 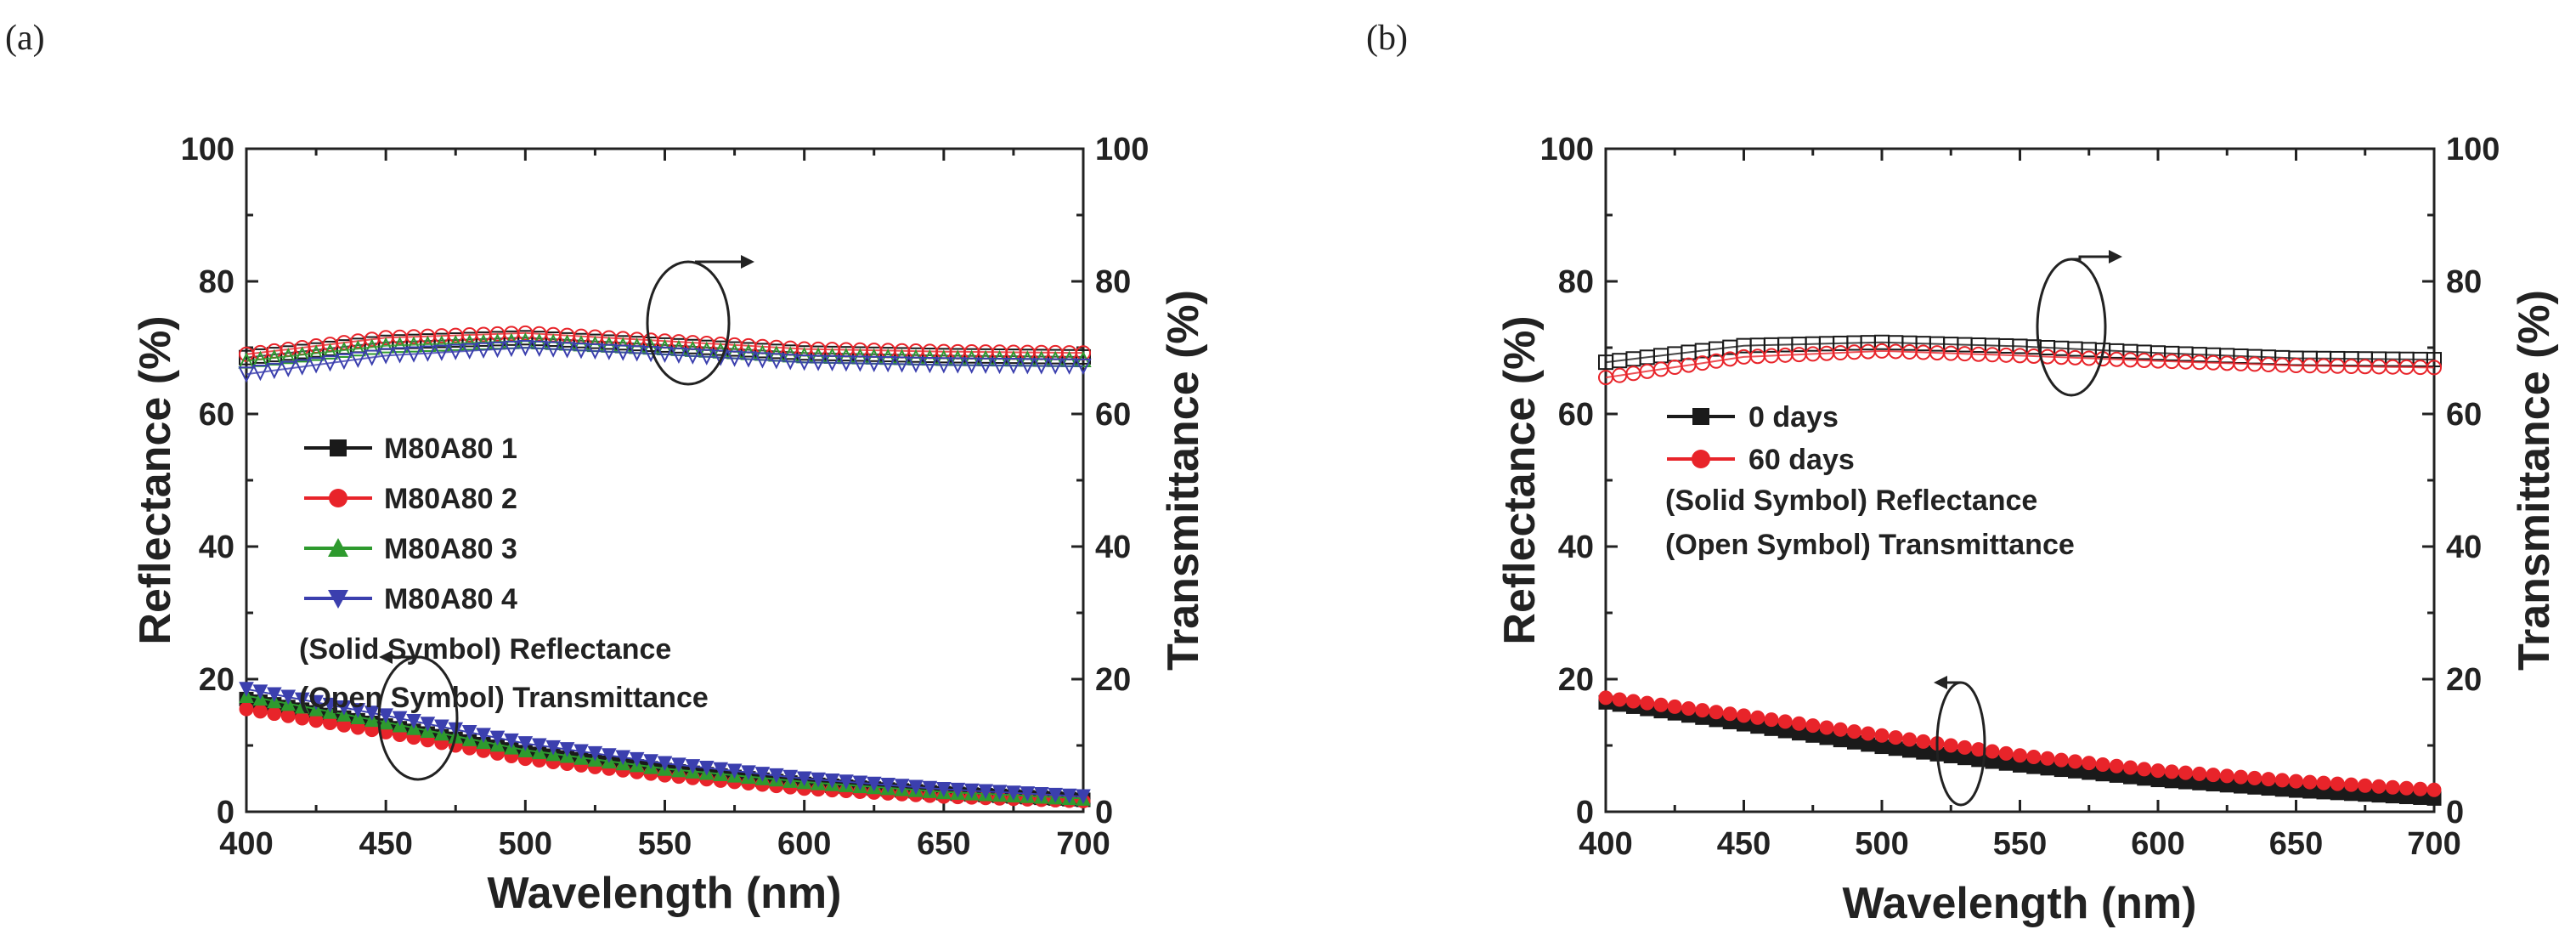 What do you see at coordinates (217, 547) in the screenshot?
I see `y-tick-label-left: 40` at bounding box center [217, 547].